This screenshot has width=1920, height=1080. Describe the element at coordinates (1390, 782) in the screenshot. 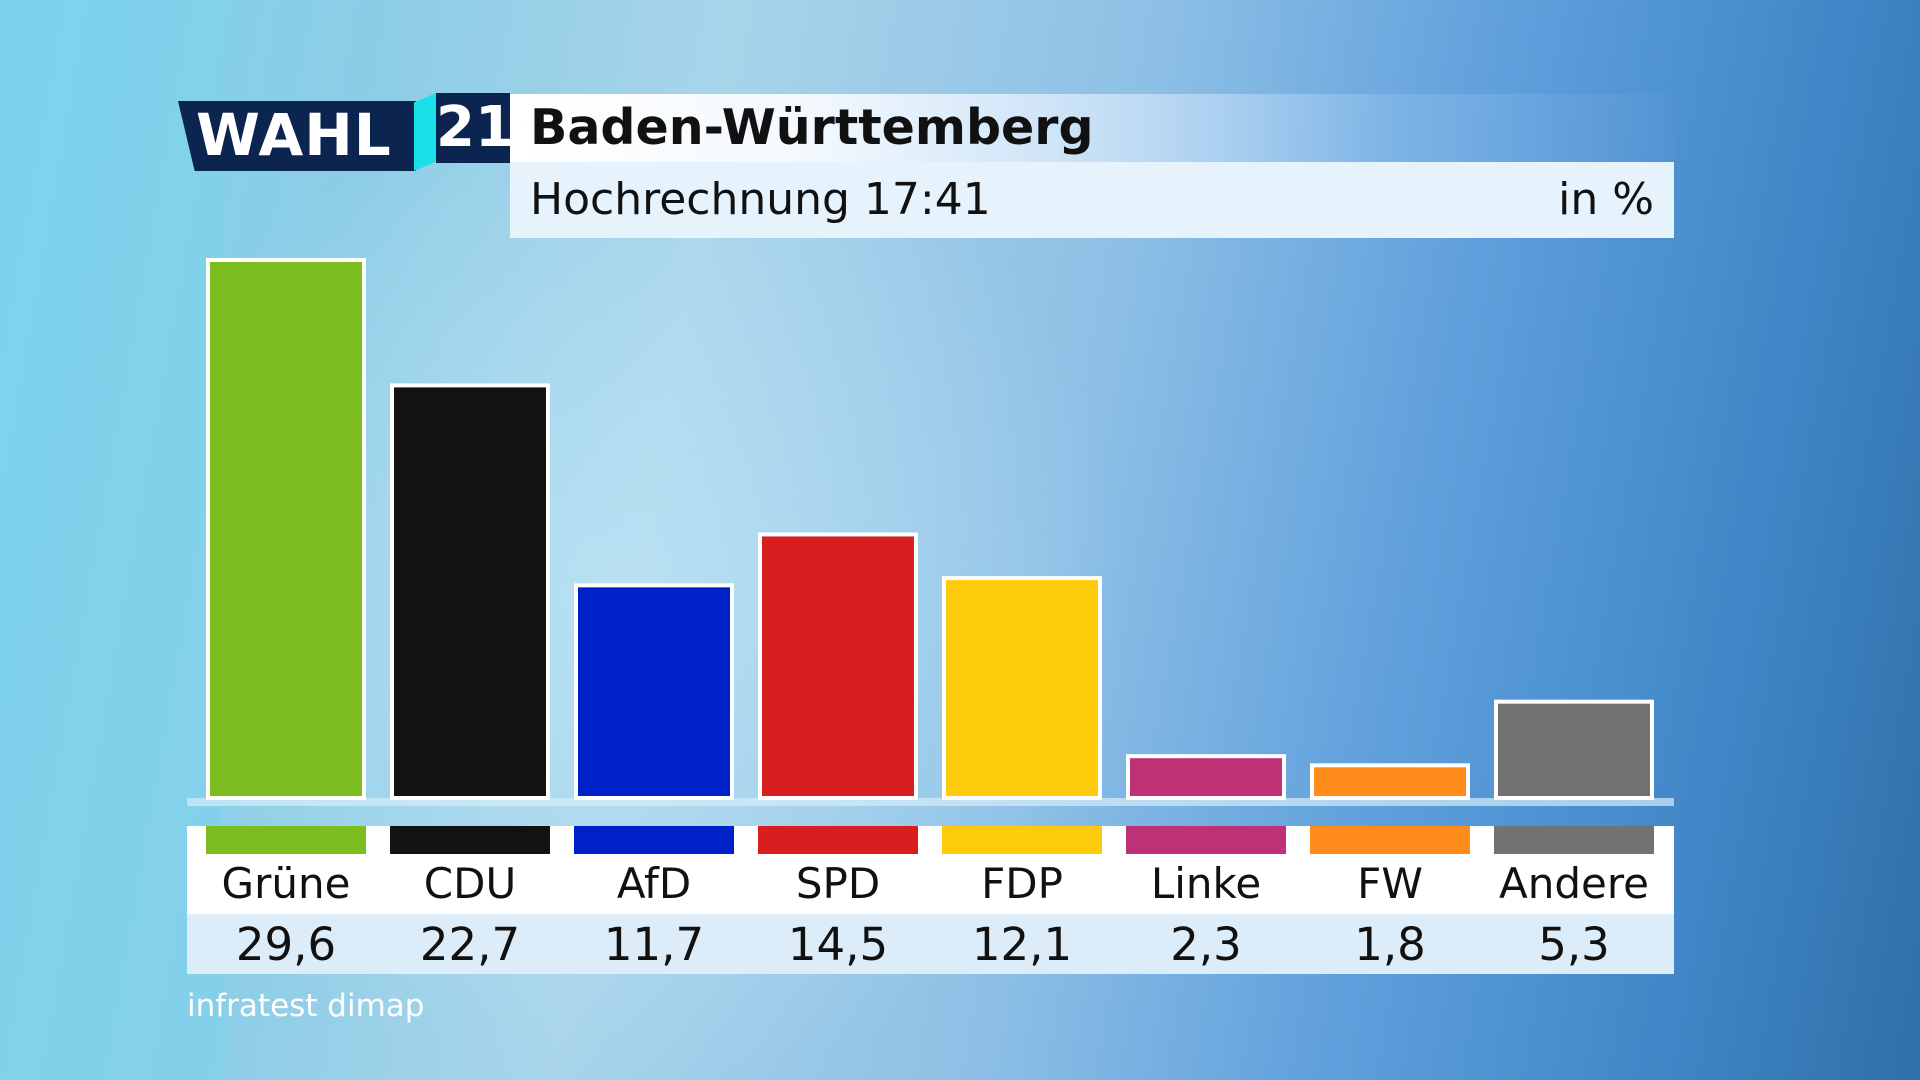

I see `bar-fw` at that location.